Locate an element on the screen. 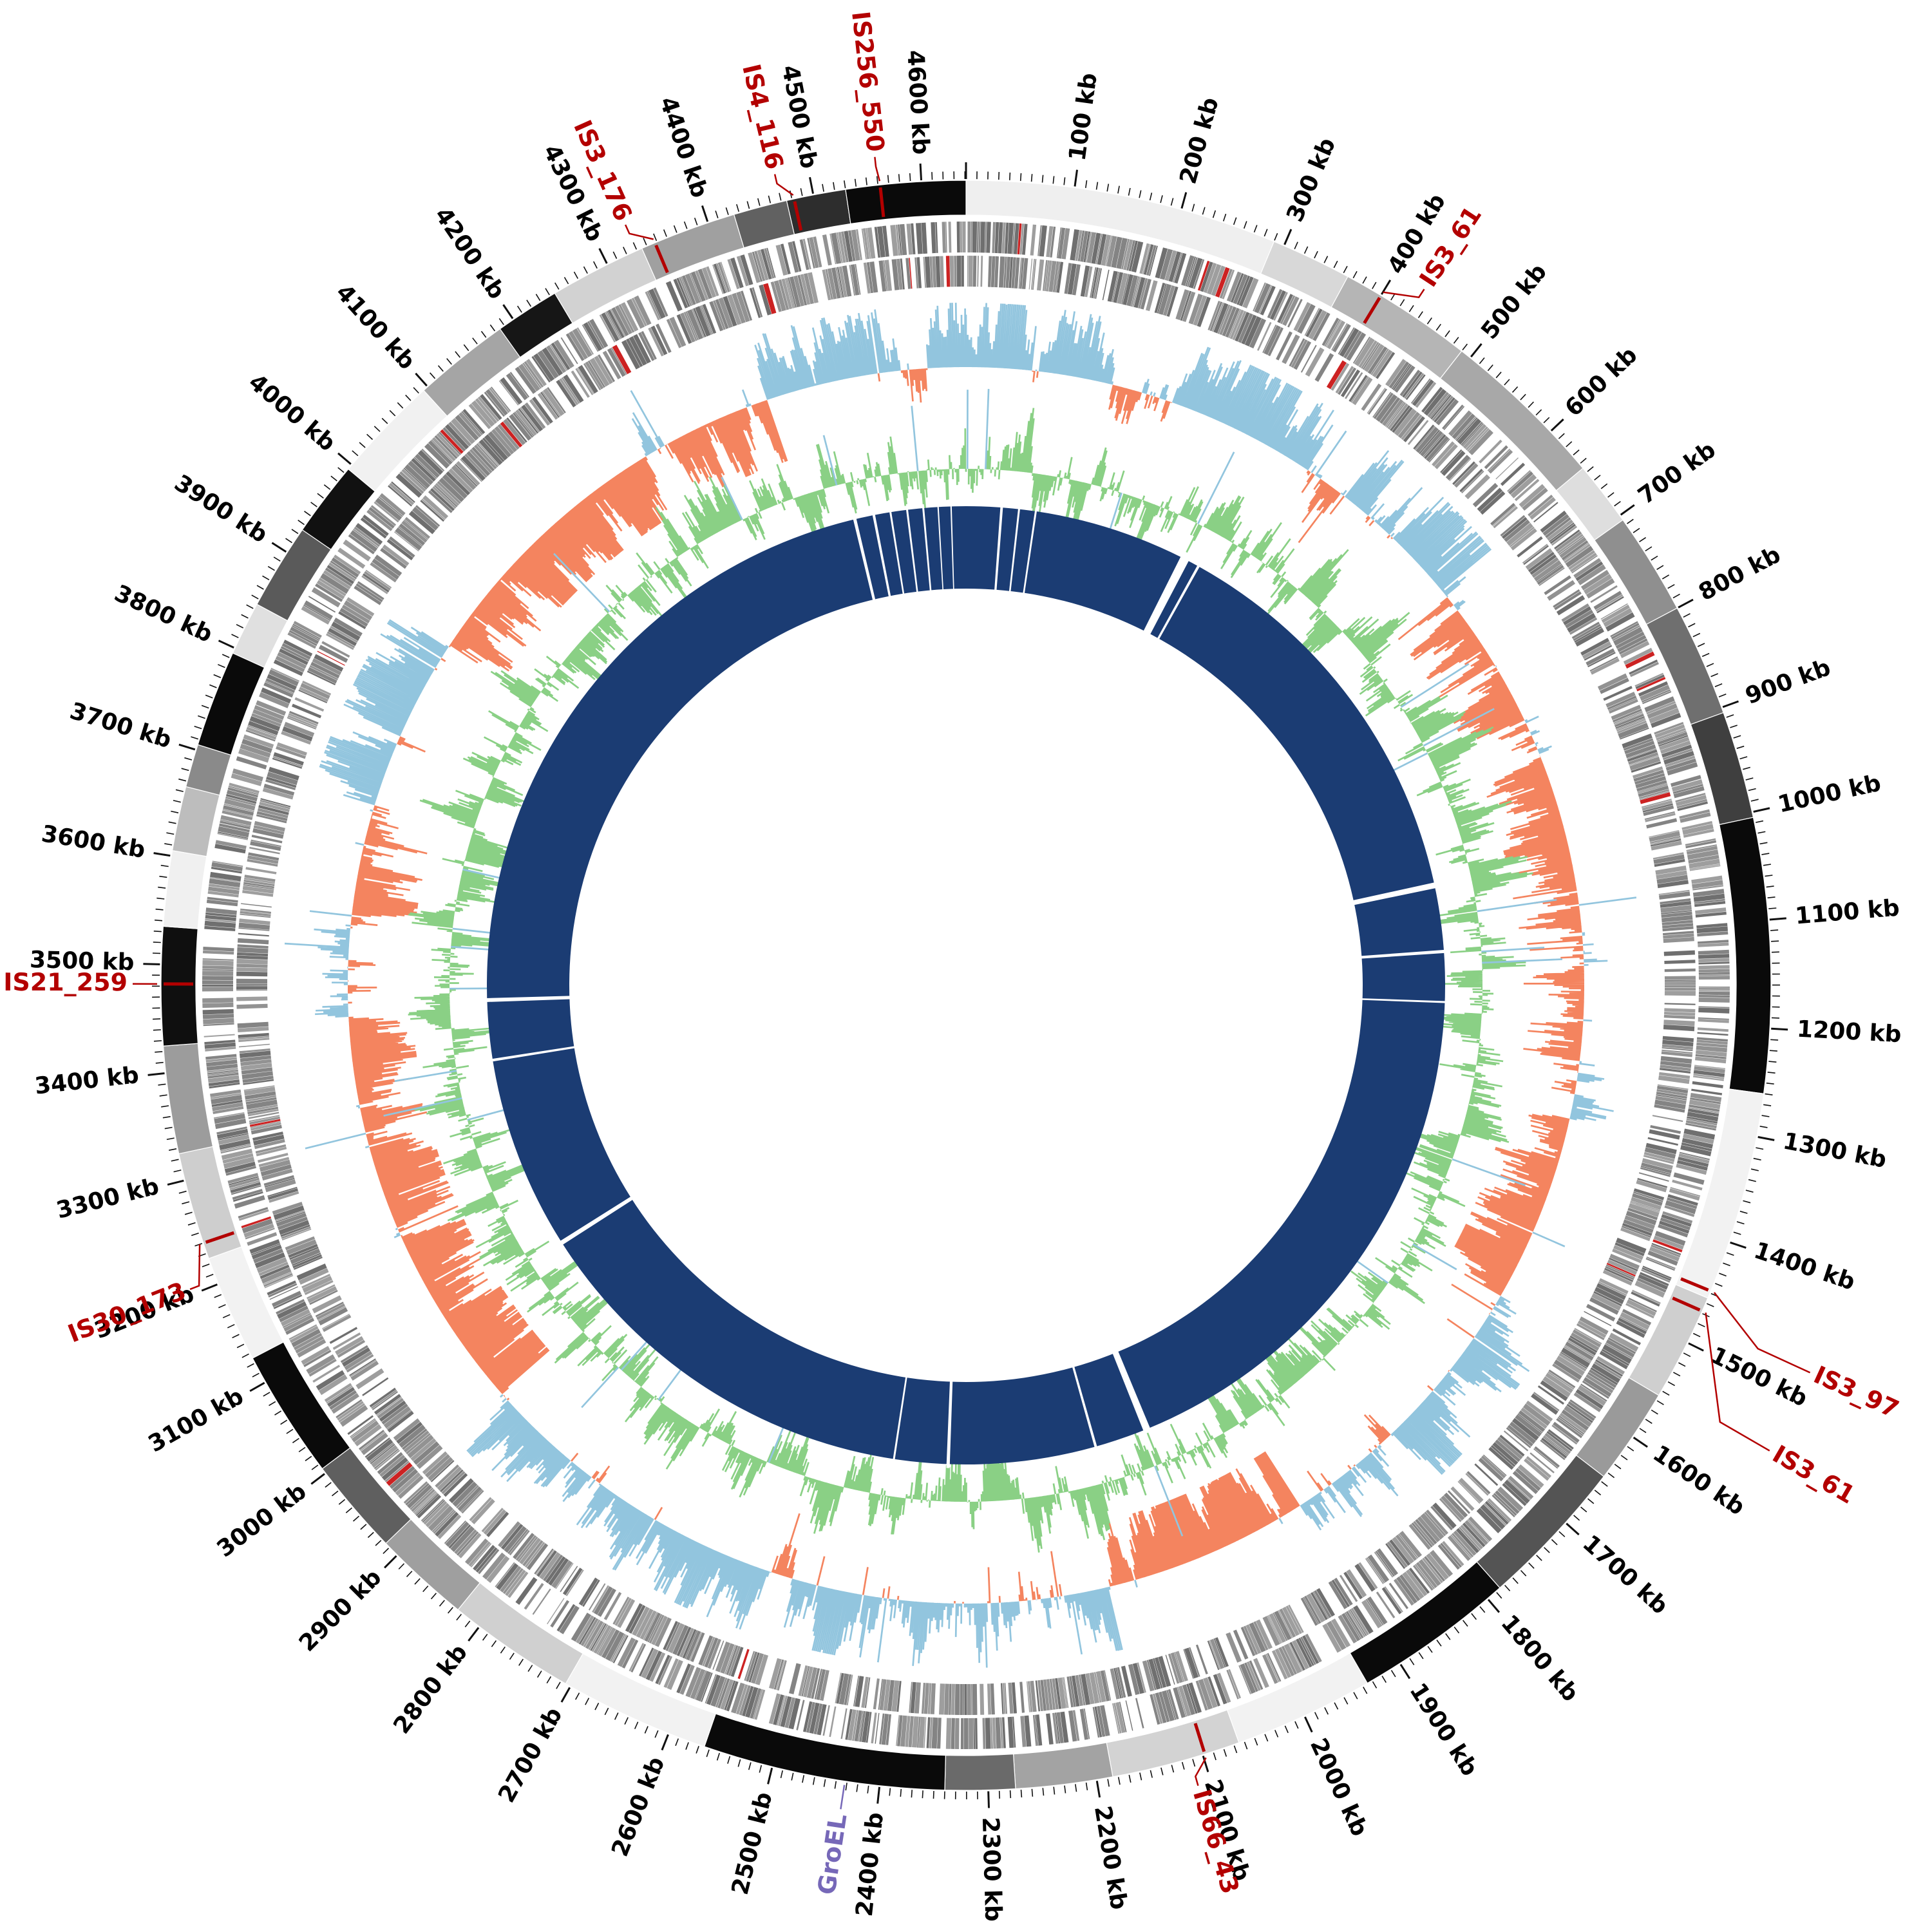 The width and height of the screenshot is (1932, 1932). tick-label: 3100 kb is located at coordinates (197, 1420).